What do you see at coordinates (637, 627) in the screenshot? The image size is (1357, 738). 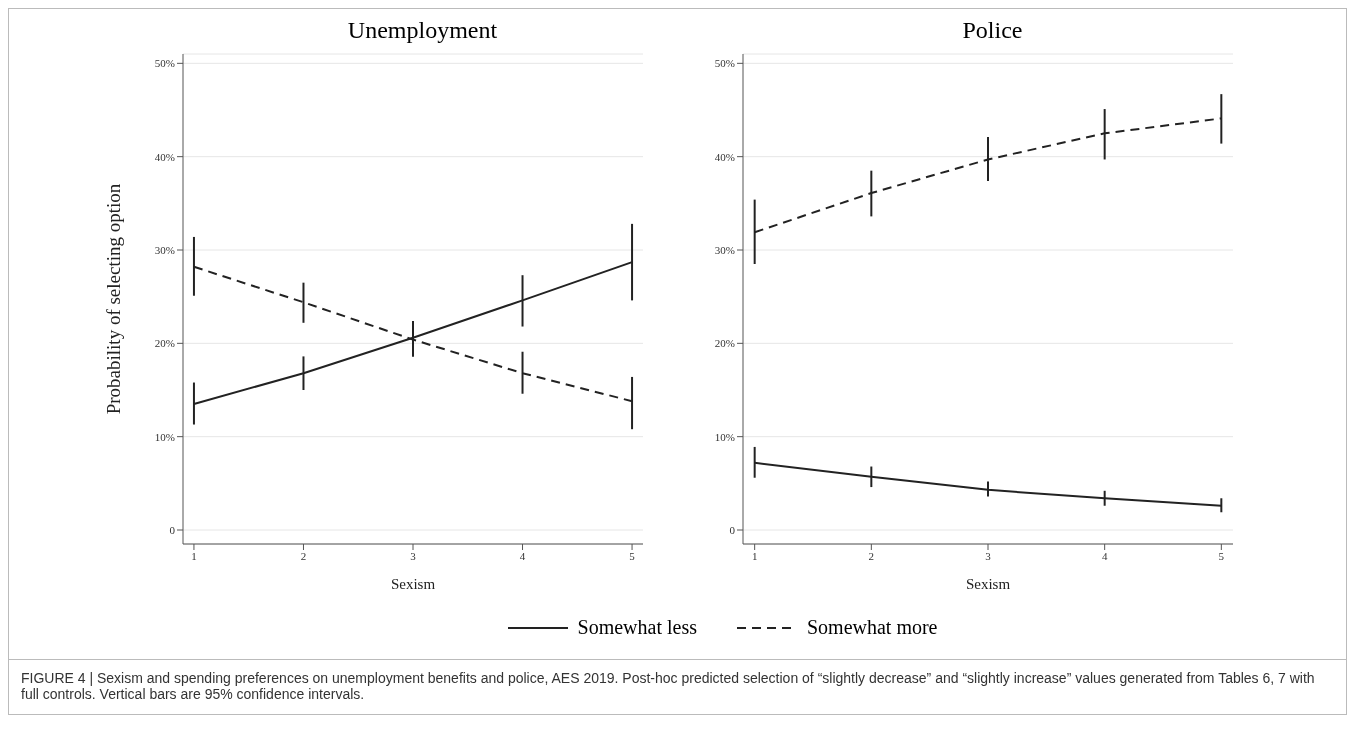 I see `legend-label: Somewhat less` at bounding box center [637, 627].